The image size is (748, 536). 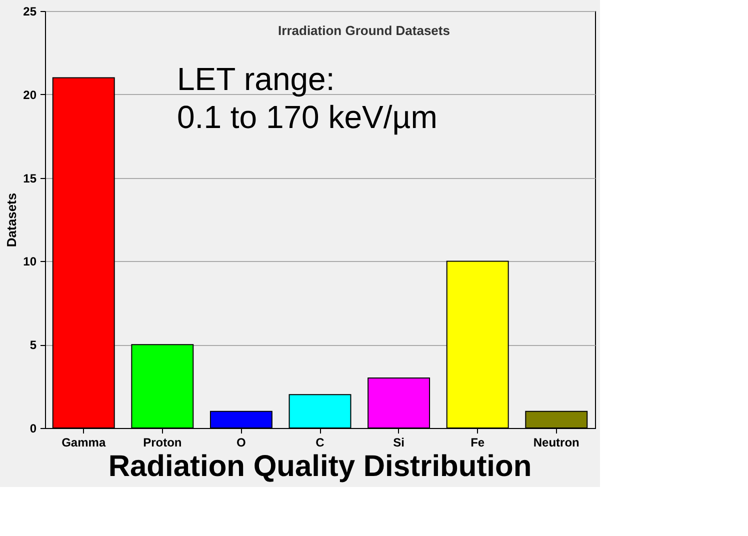 I want to click on y-tick-label: 15, so click(x=30, y=178).